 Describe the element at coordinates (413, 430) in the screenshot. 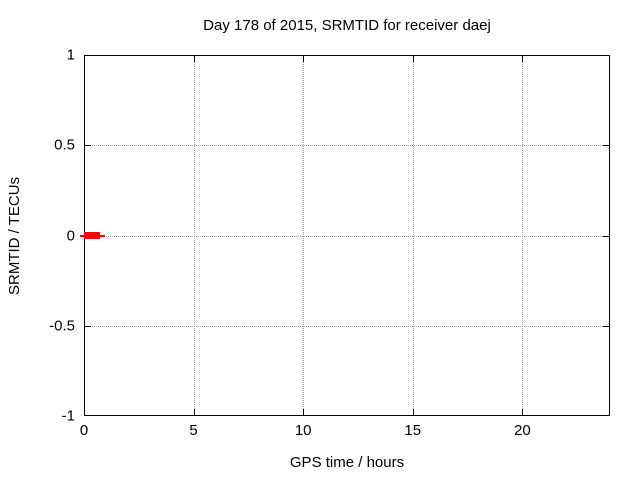

I see `x-tick-label: 15` at that location.